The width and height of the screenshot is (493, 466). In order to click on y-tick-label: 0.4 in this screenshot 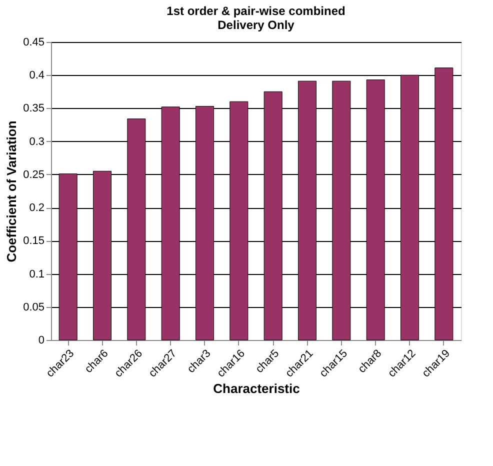, I will do `click(36, 76)`.